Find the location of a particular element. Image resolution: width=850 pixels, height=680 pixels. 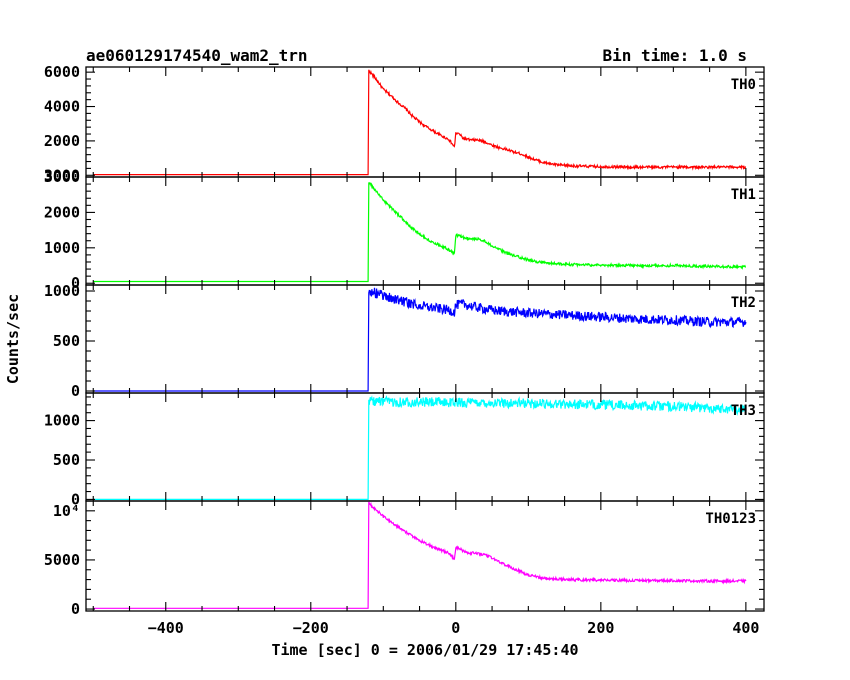

x-tick-label: −200 is located at coordinates (311, 628).